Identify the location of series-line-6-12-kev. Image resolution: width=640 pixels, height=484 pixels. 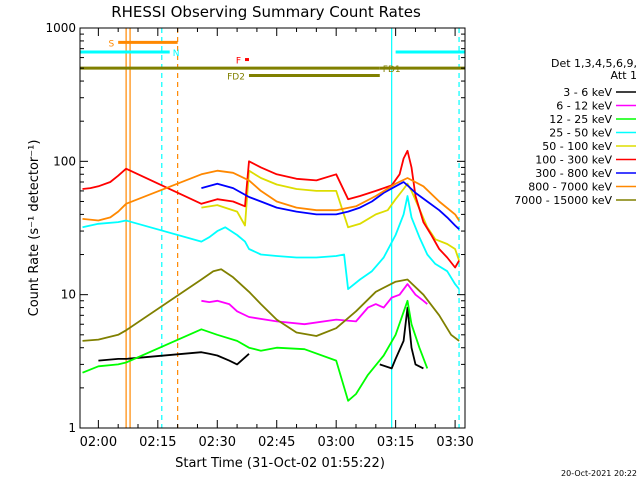
(314, 304).